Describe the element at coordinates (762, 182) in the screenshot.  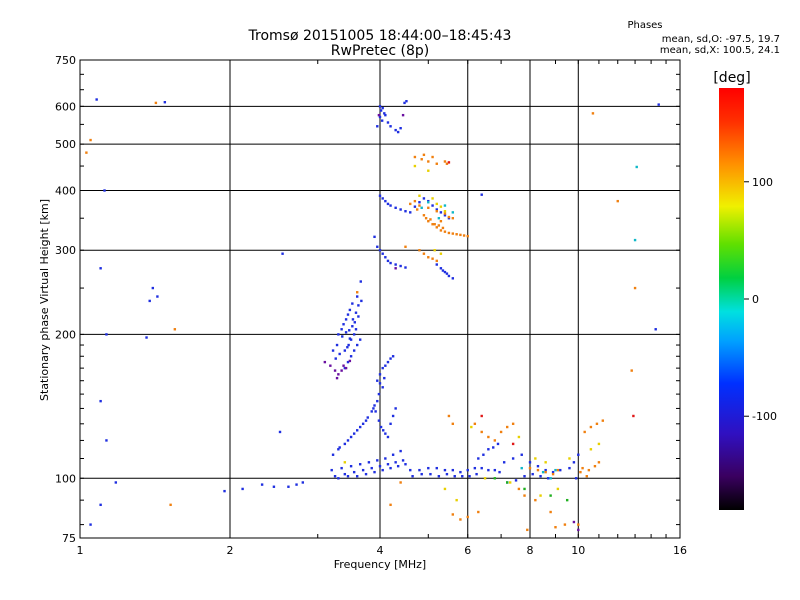
I see `colorbar-tick-label: 100` at that location.